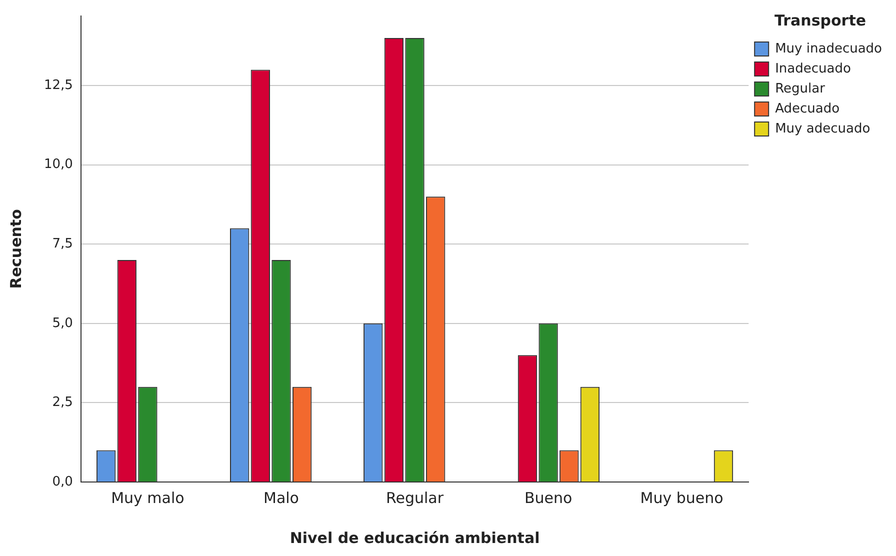 This screenshot has width=896, height=556. I want to click on legend-label: Muy inadecuado, so click(828, 48).